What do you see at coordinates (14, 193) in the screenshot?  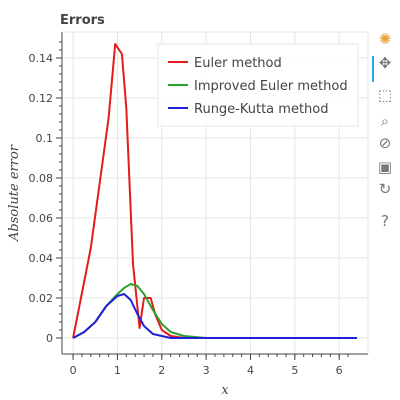 I see `y-axis-label: Absolute error` at bounding box center [14, 193].